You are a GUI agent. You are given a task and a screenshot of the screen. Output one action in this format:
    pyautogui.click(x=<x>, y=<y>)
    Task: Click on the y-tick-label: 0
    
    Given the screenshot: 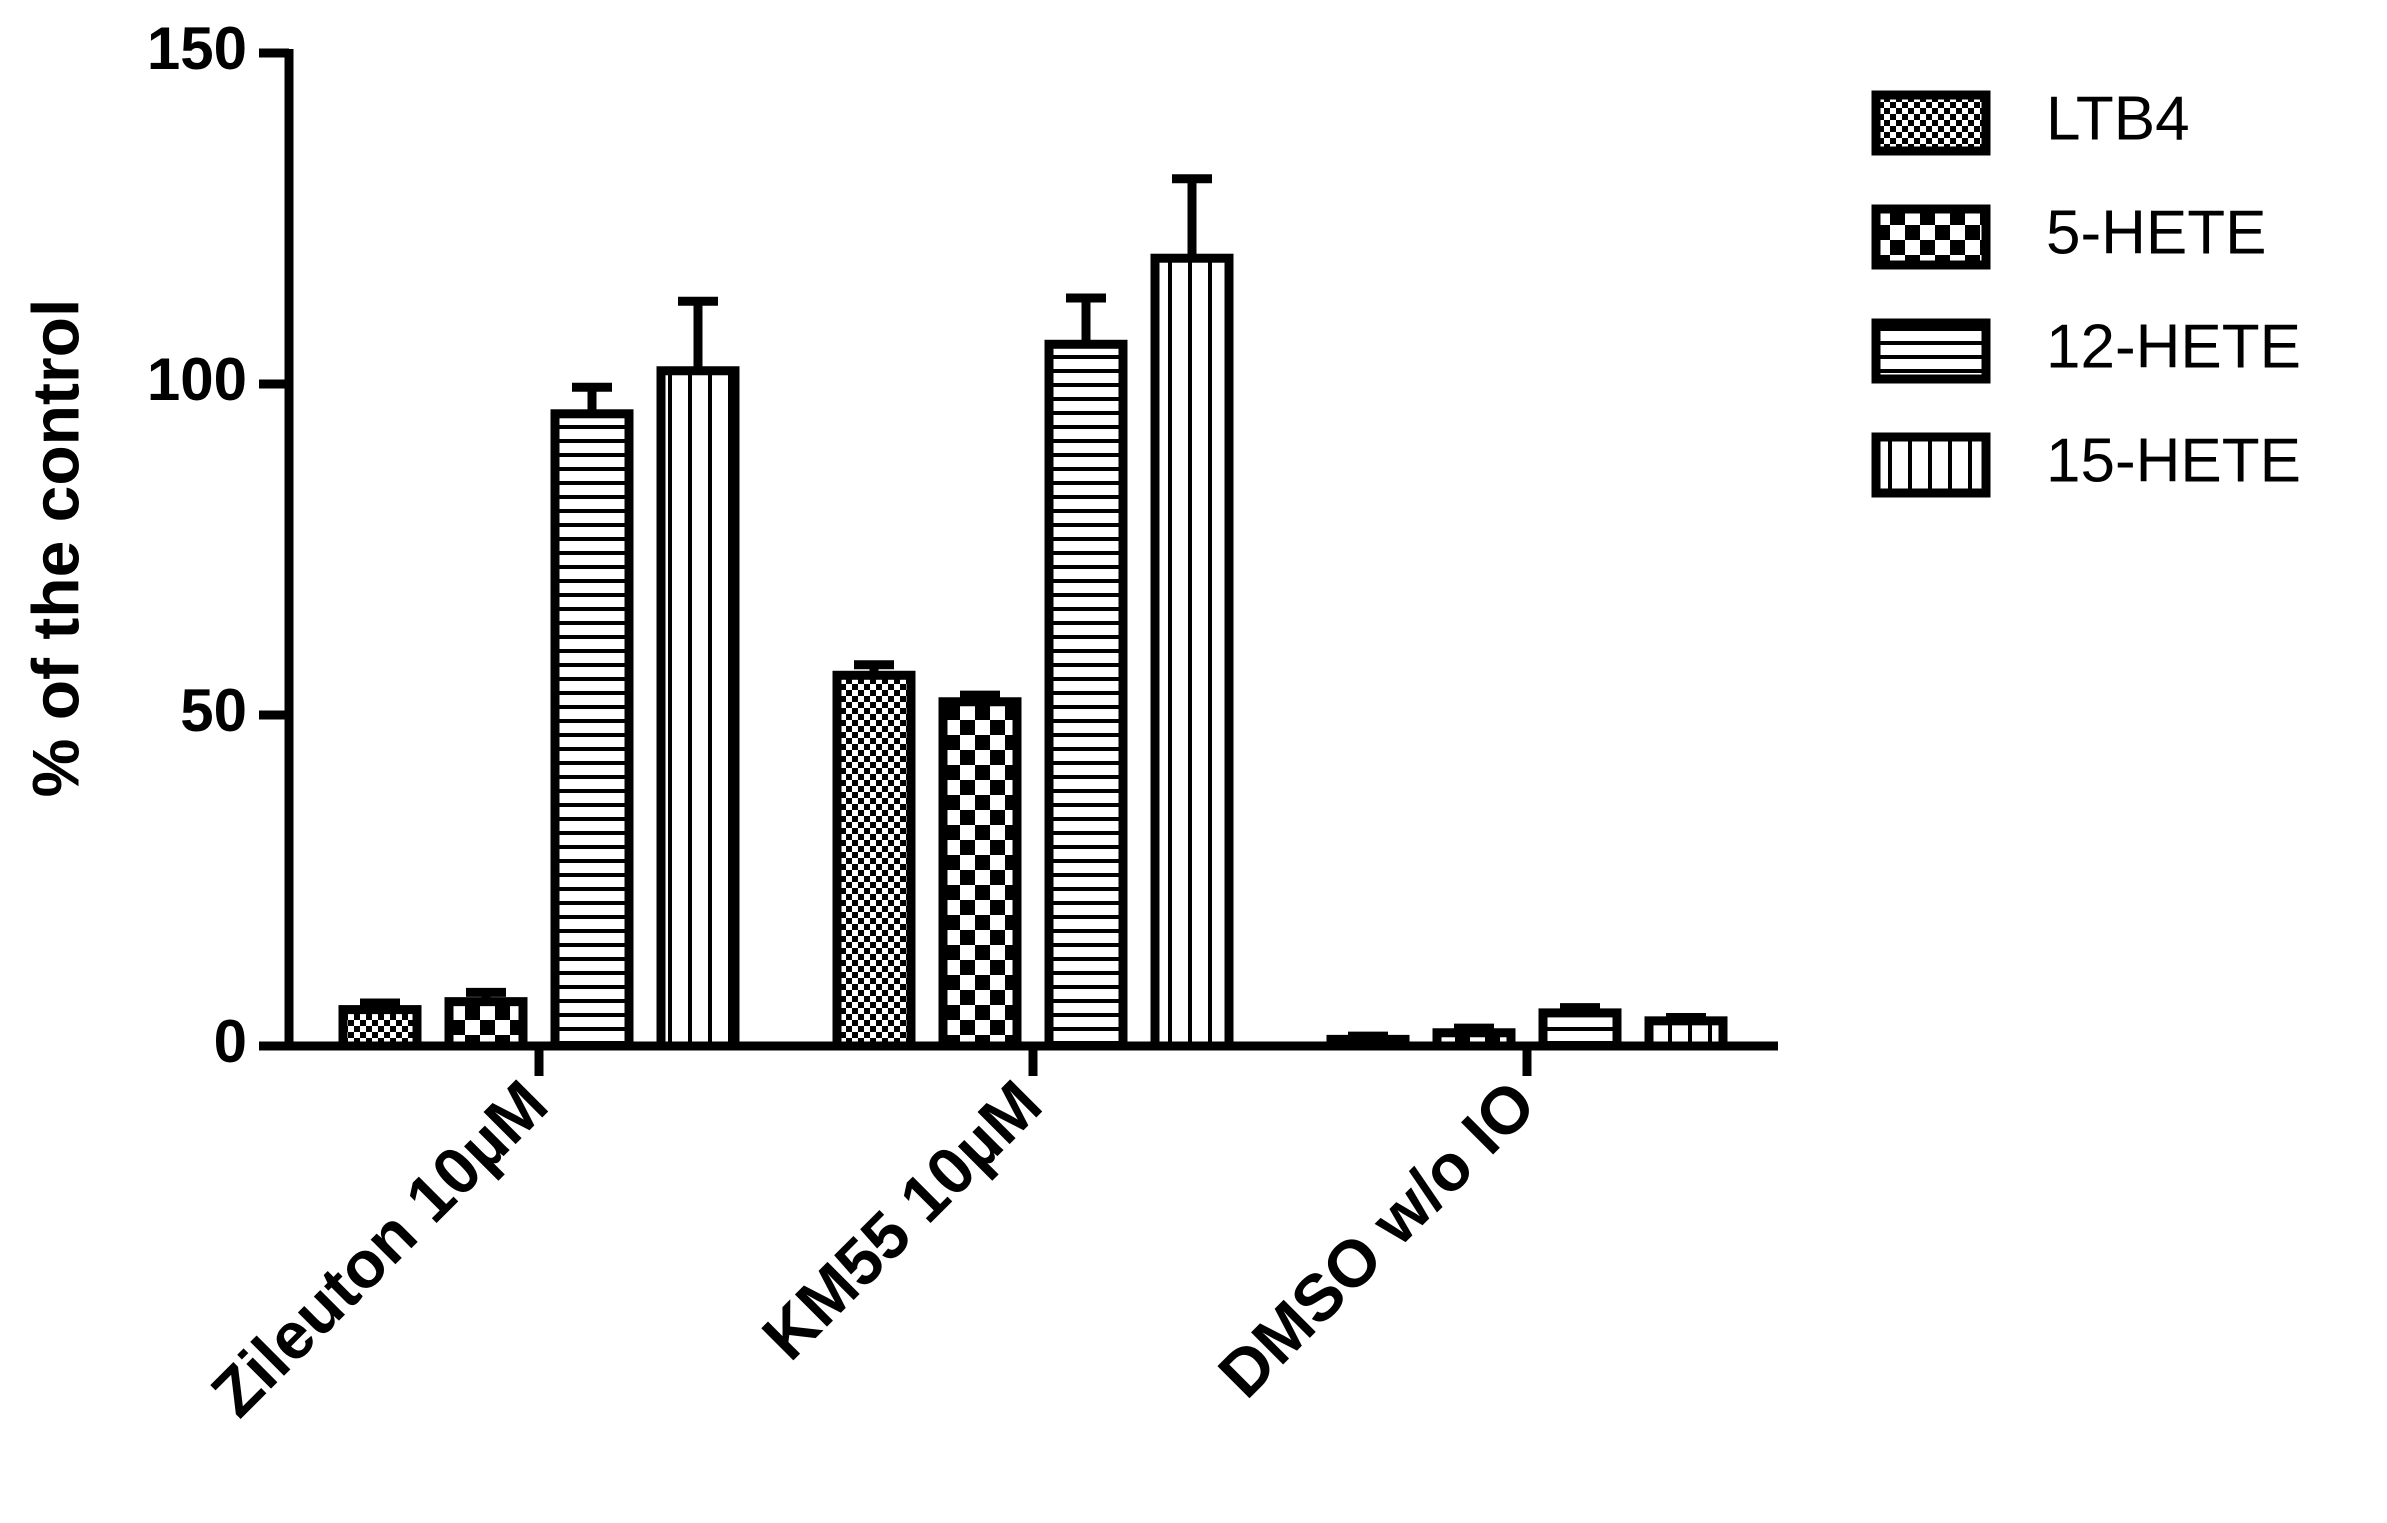 What is the action you would take?
    pyautogui.click(x=230, y=1041)
    